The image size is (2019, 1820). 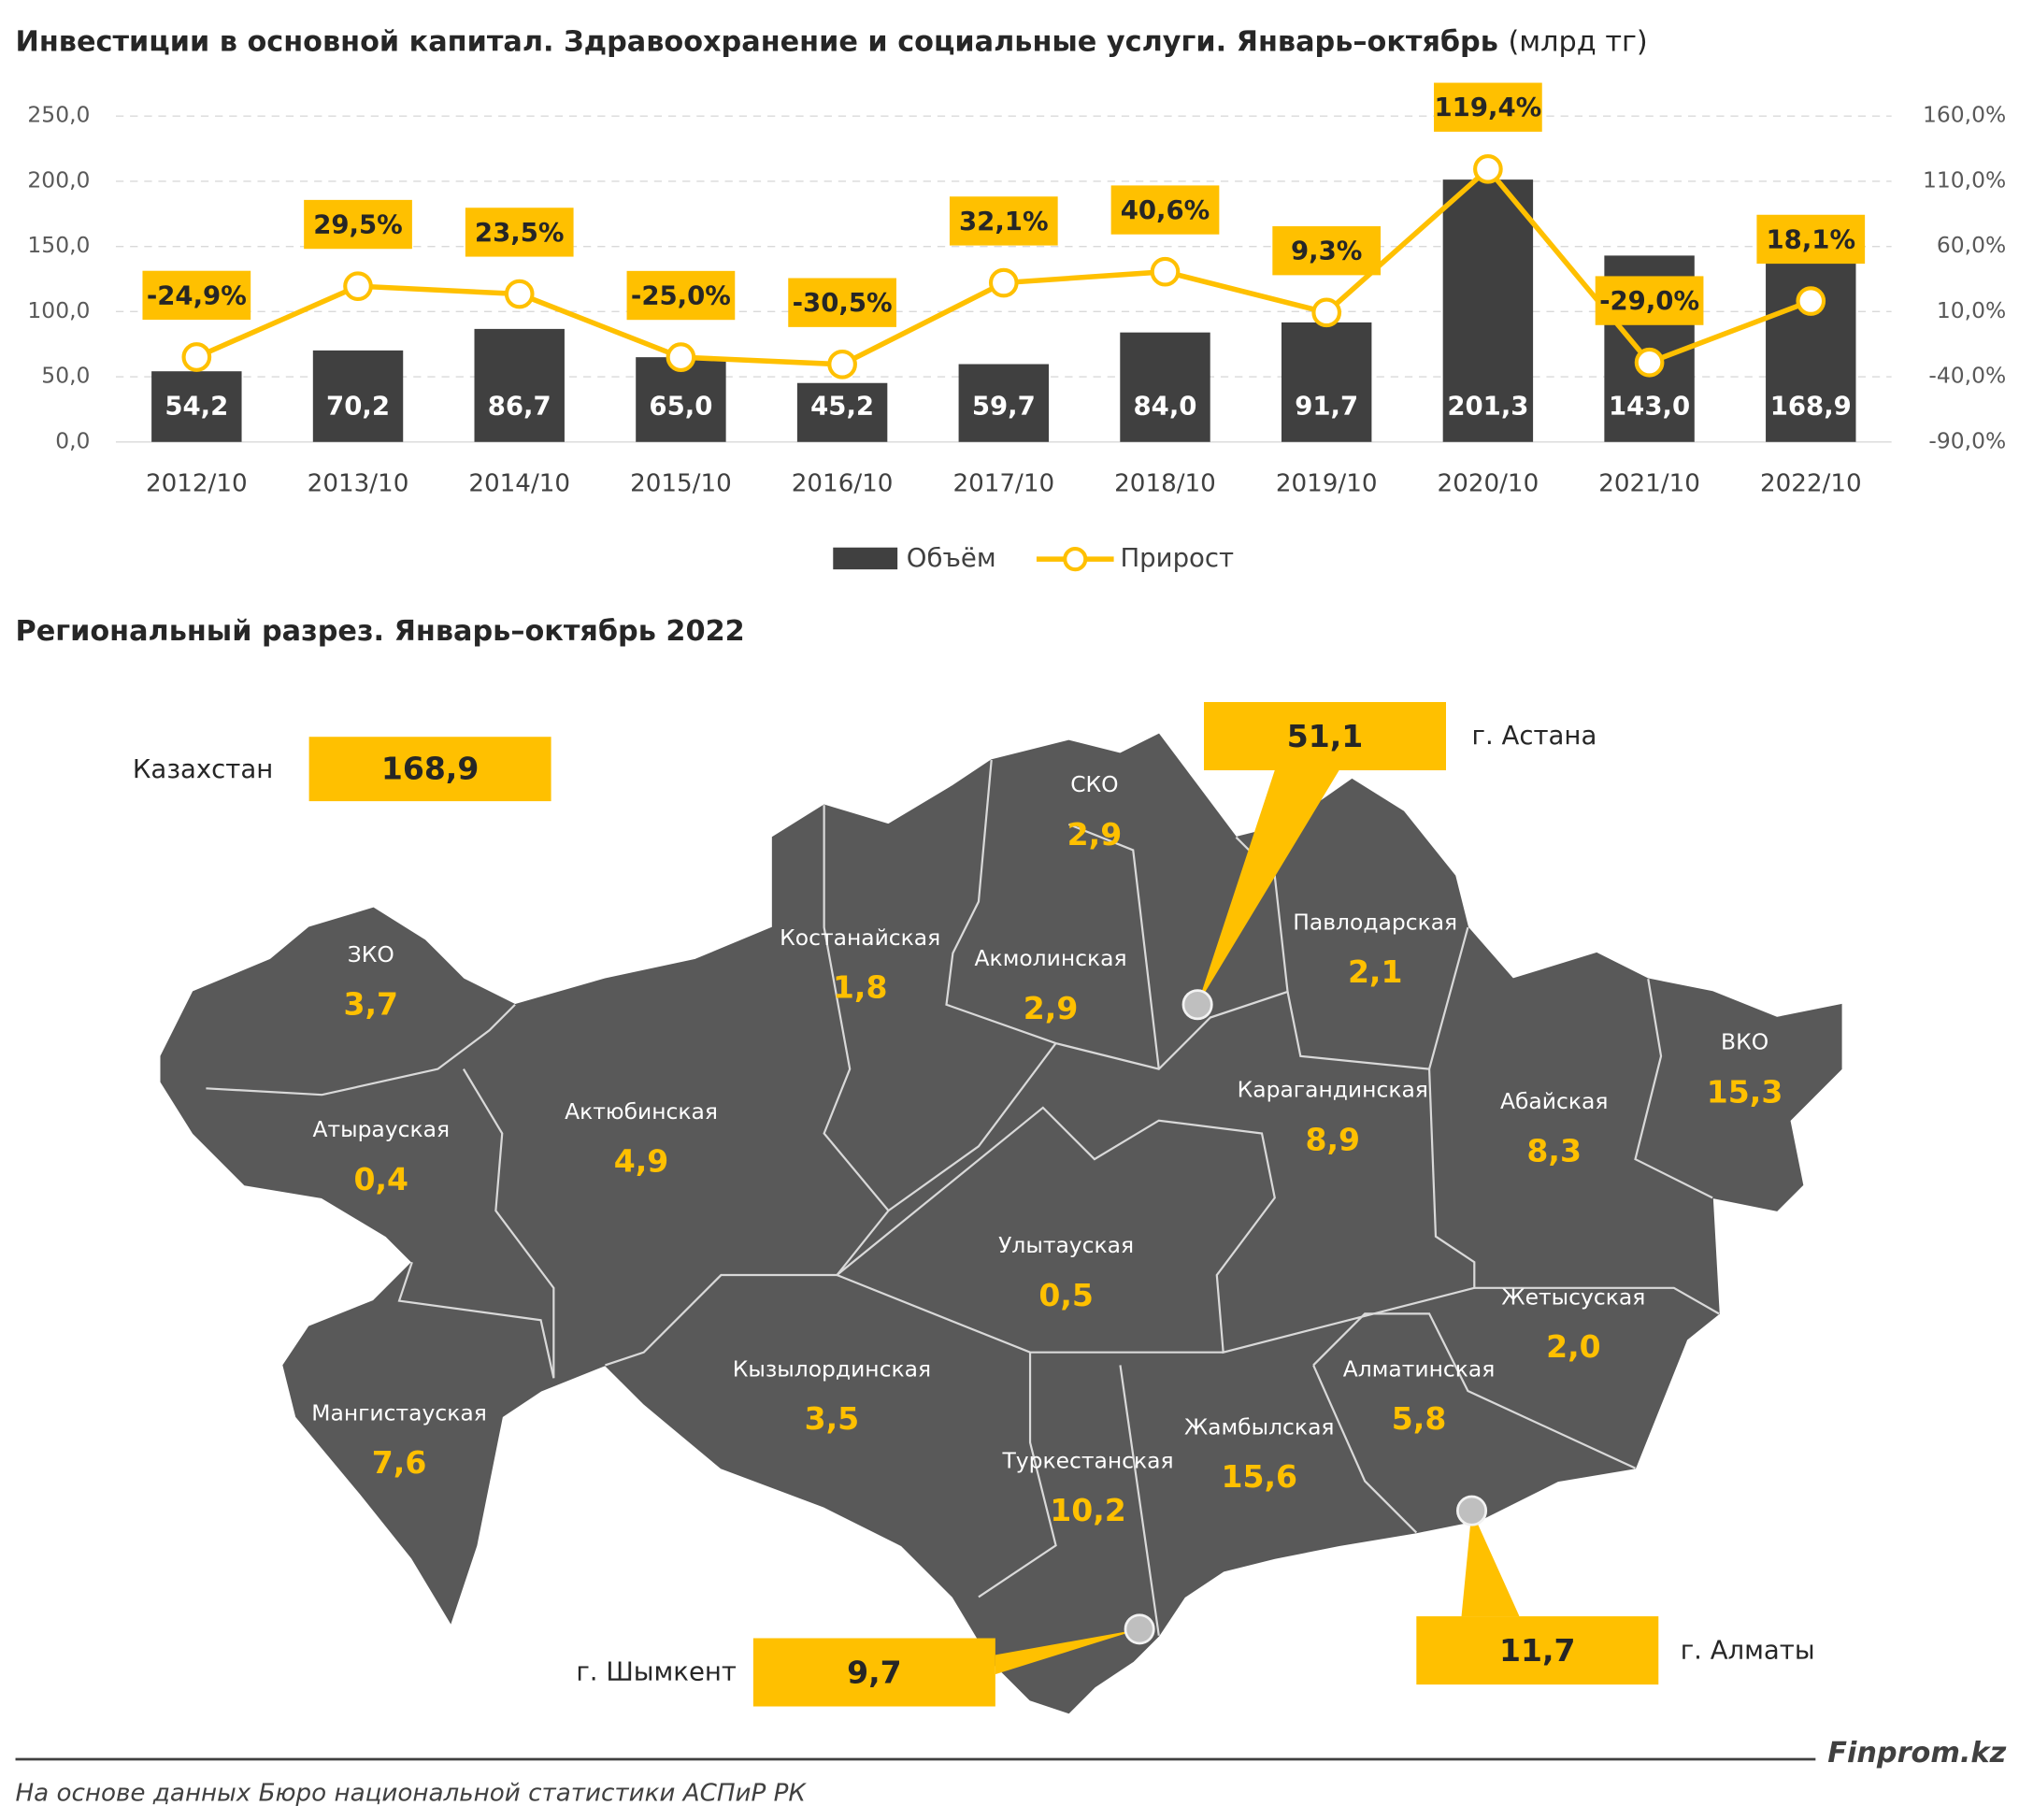 What do you see at coordinates (1177, 558) in the screenshot?
I see `legend-label: Прирост` at bounding box center [1177, 558].